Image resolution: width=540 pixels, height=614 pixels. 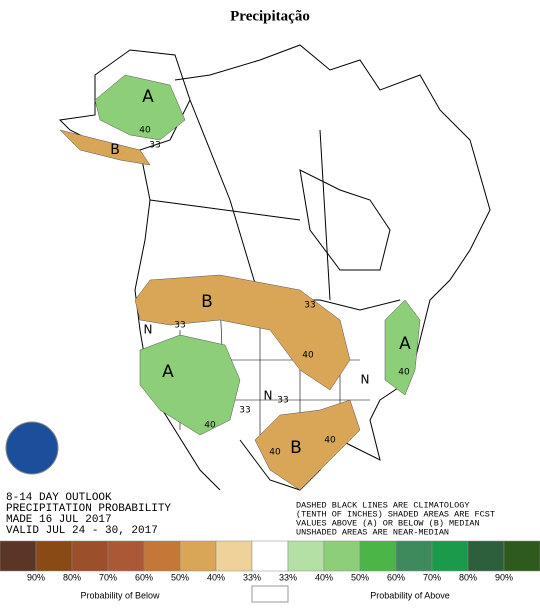 I want to click on legend-below: Probability of Below, so click(x=120, y=595).